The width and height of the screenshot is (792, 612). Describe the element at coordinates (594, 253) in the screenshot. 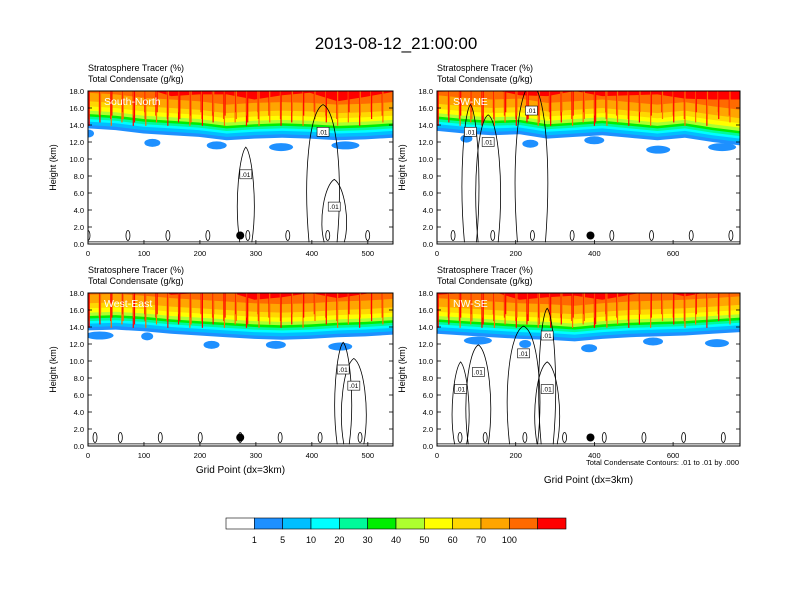

I see `x-tick-label: 400` at that location.